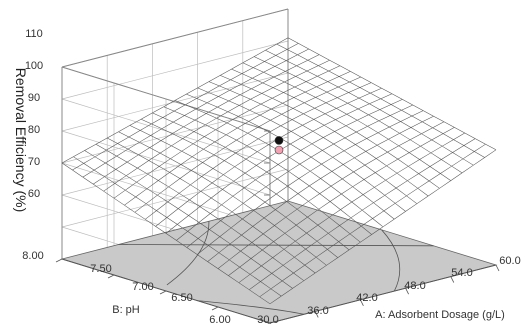 The image size is (525, 324). Describe the element at coordinates (34, 34) in the screenshot. I see `z-tick-label: 110` at that location.